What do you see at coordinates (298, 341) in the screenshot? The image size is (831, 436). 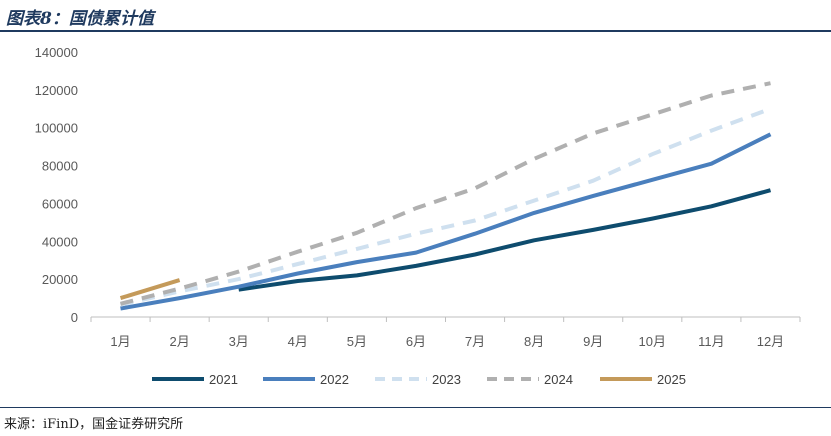 I see `x-tick-label: 4月` at bounding box center [298, 341].